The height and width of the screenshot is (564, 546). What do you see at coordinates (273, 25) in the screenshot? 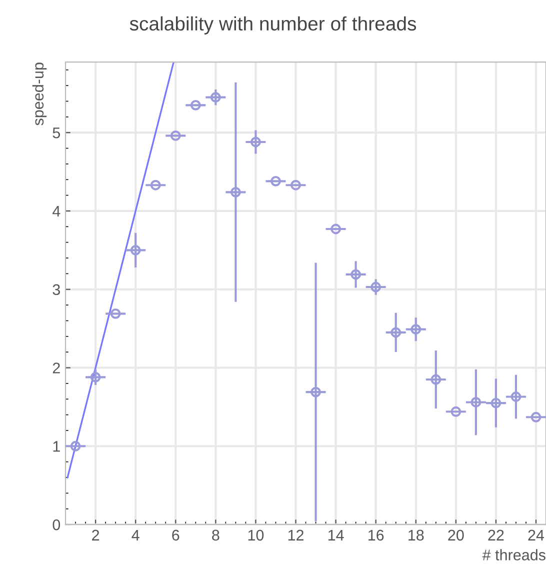
I see `chart-title: scalability with number of threads` at bounding box center [273, 25].